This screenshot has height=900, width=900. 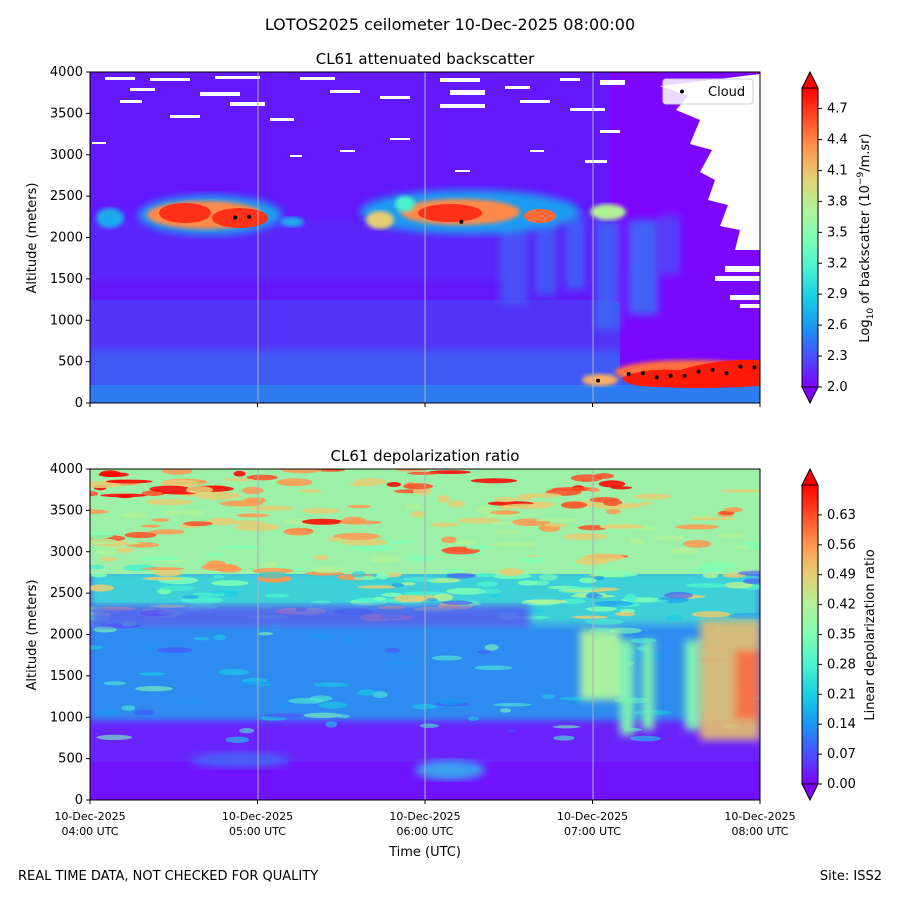 What do you see at coordinates (837, 263) in the screenshot?
I see `colorbar-tick-label: 3.2` at bounding box center [837, 263].